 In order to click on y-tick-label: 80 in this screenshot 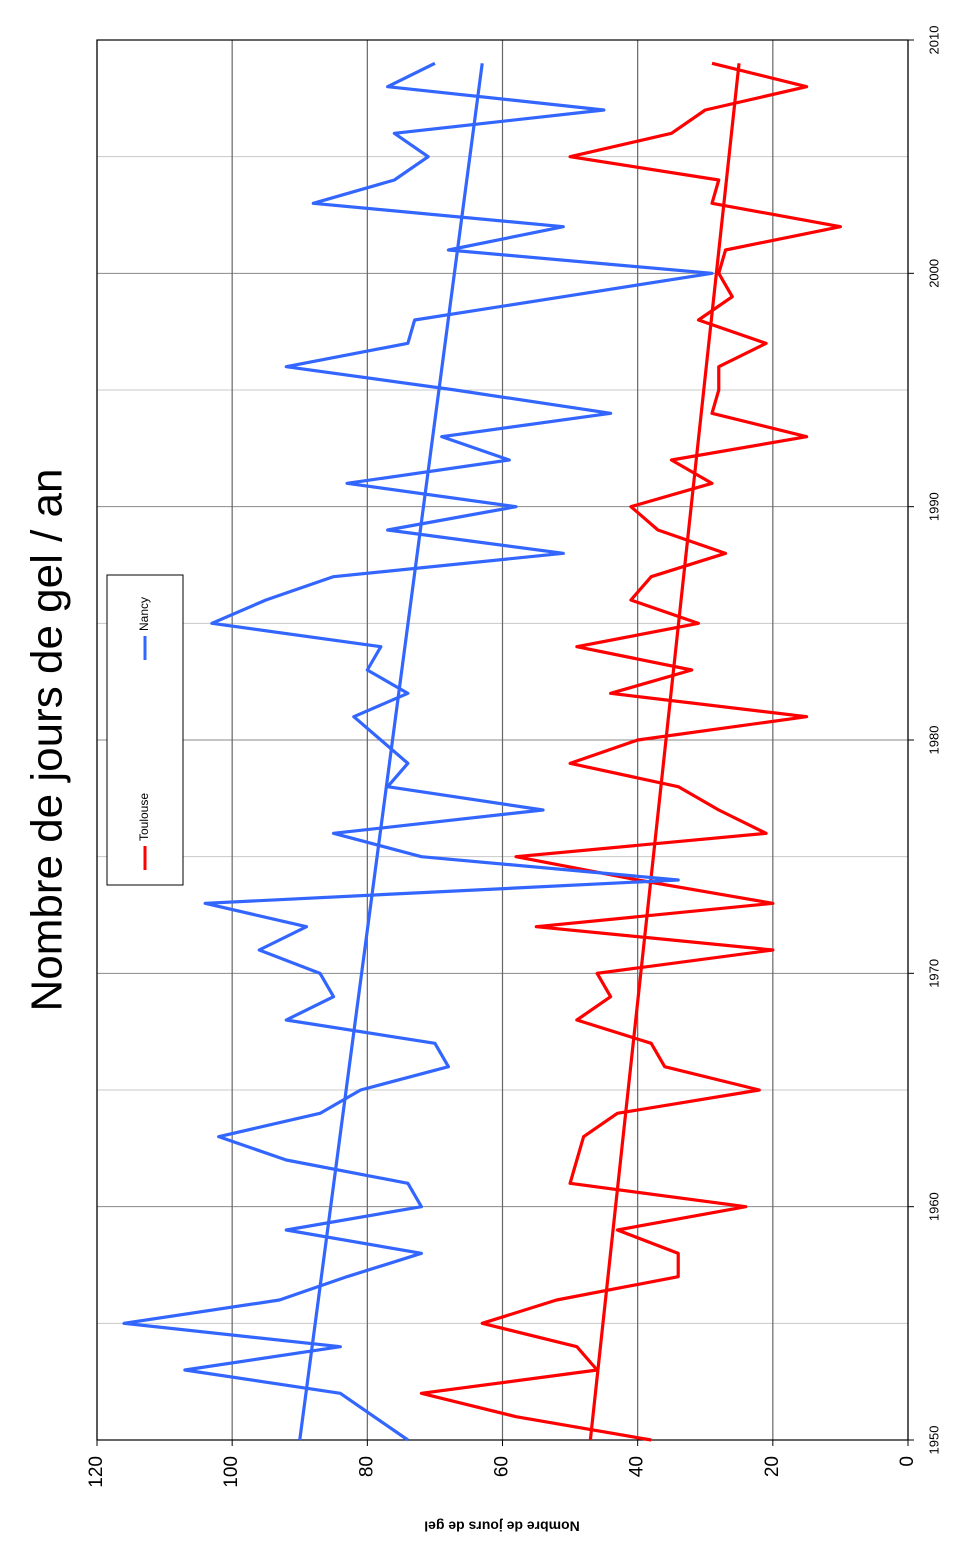, I will do `click(366, 1466)`.